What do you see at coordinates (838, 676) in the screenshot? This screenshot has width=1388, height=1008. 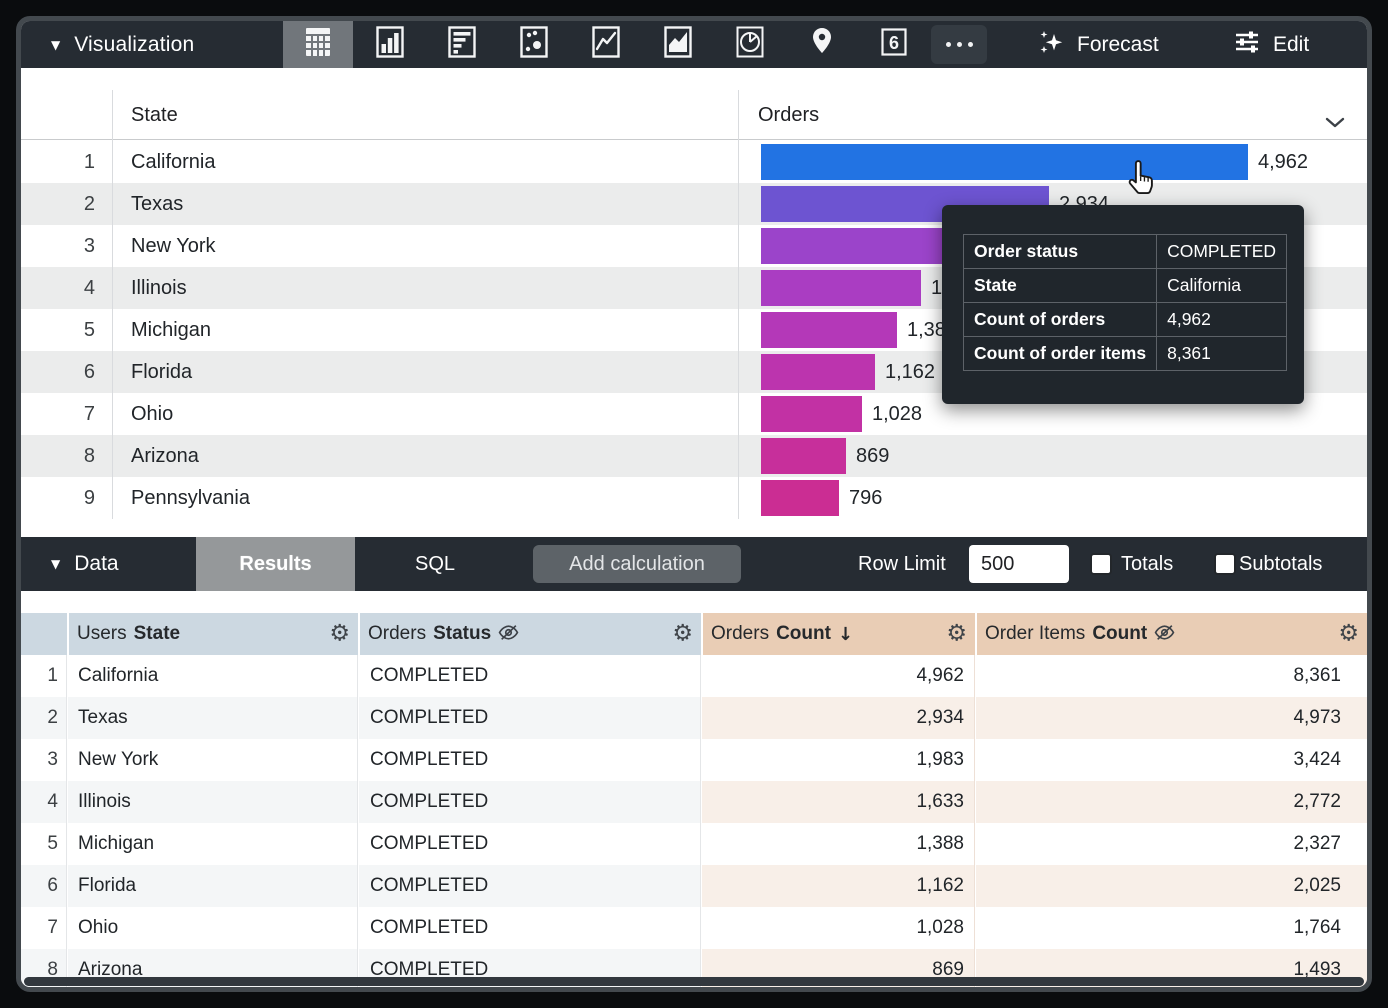 I see `orders-count-cell: 4,962` at bounding box center [838, 676].